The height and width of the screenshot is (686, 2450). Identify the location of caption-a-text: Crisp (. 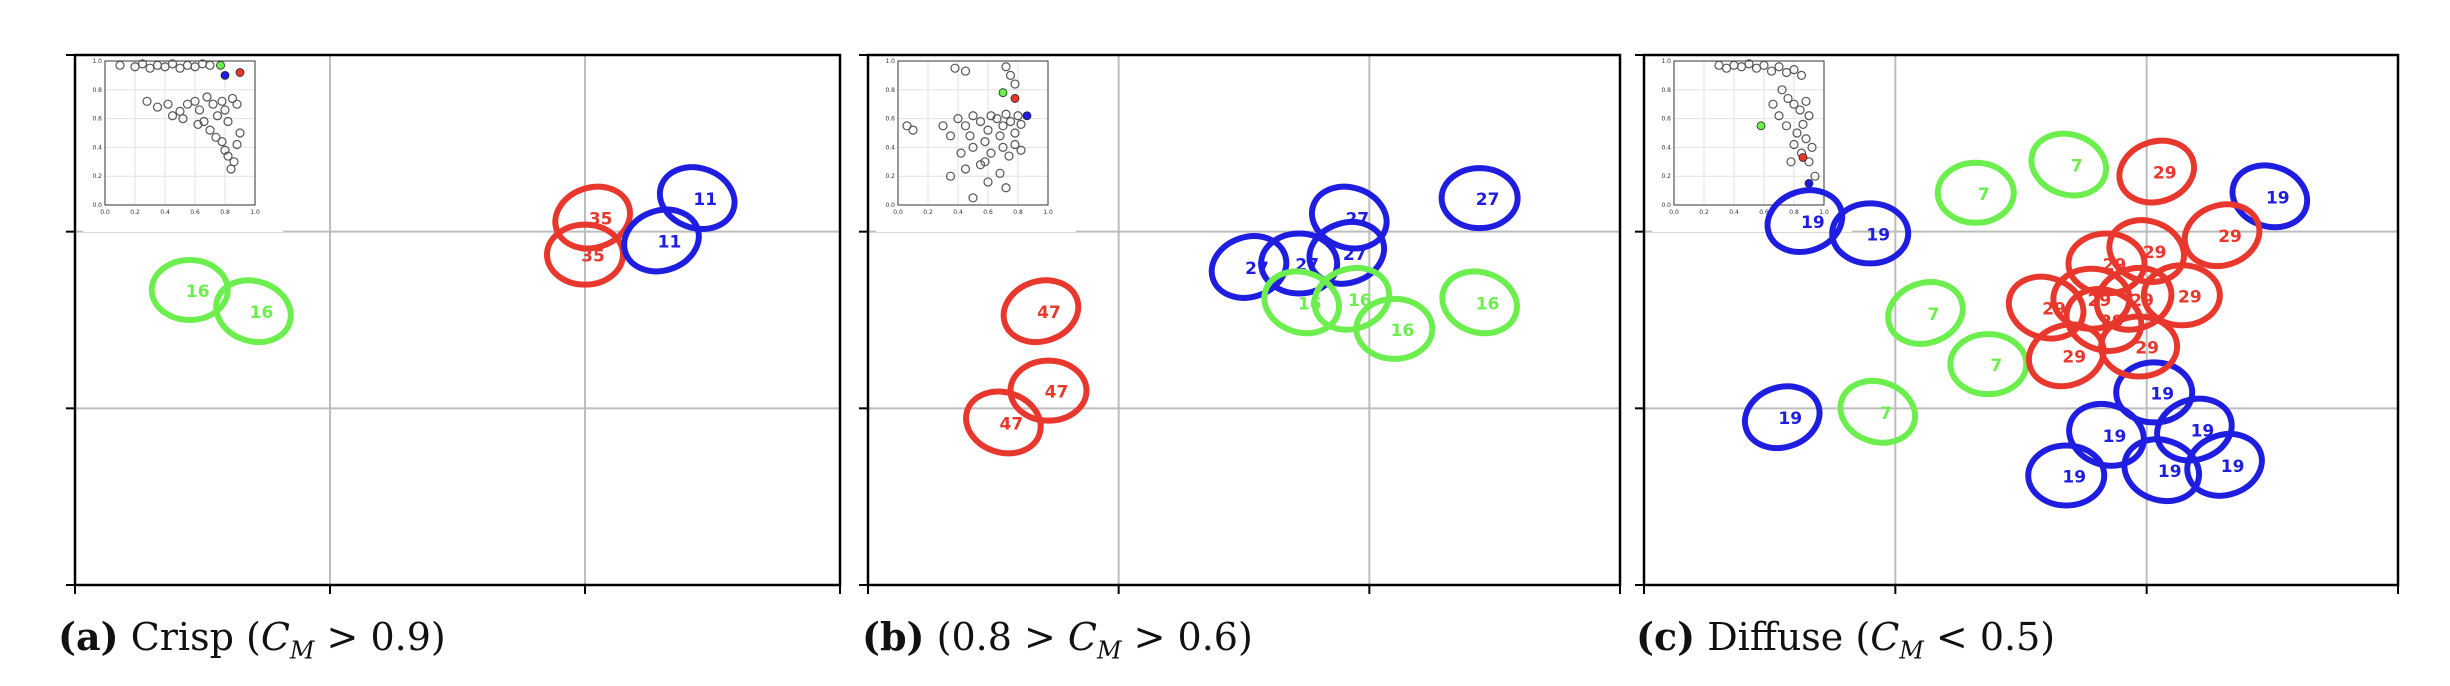
(195, 637).